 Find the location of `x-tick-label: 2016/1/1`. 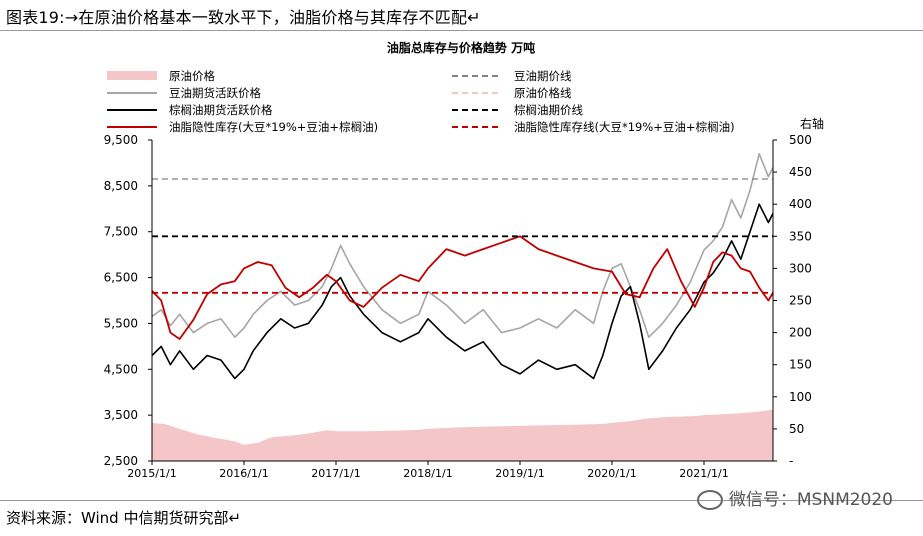

x-tick-label: 2016/1/1 is located at coordinates (243, 473).